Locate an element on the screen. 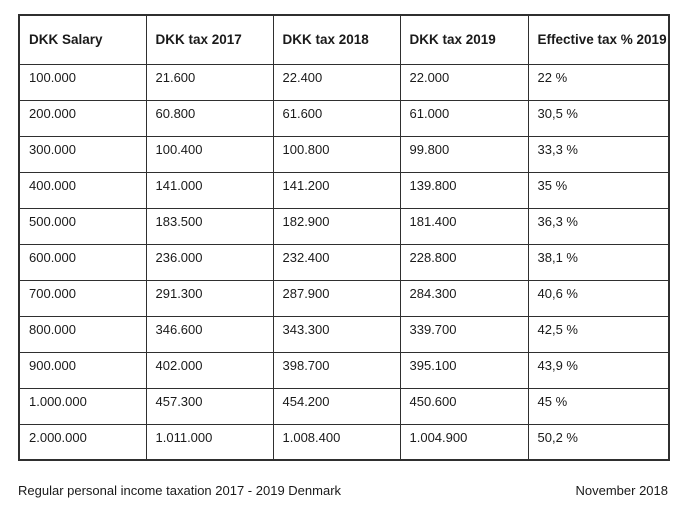 Image resolution: width=683 pixels, height=516 pixels. table-cell: 61.600 is located at coordinates (336, 118).